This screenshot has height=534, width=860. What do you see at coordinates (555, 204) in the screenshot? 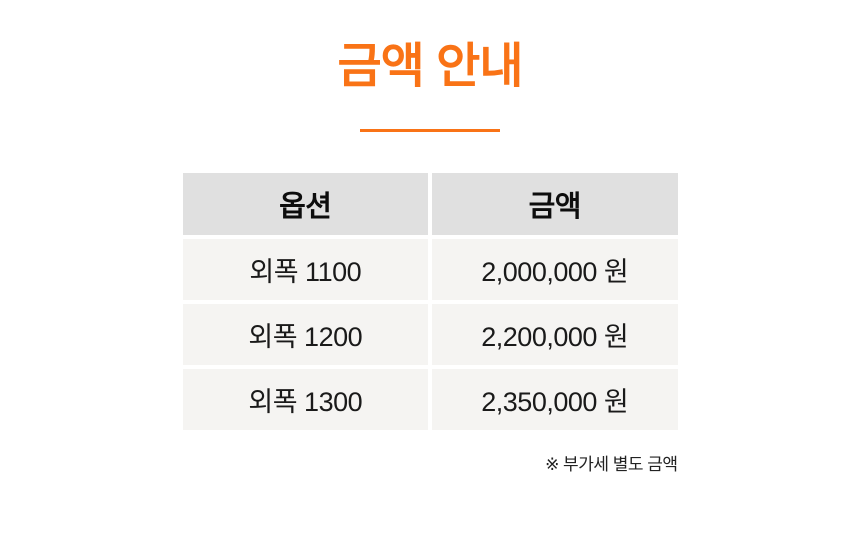
I see `table-header-price: 금액` at bounding box center [555, 204].